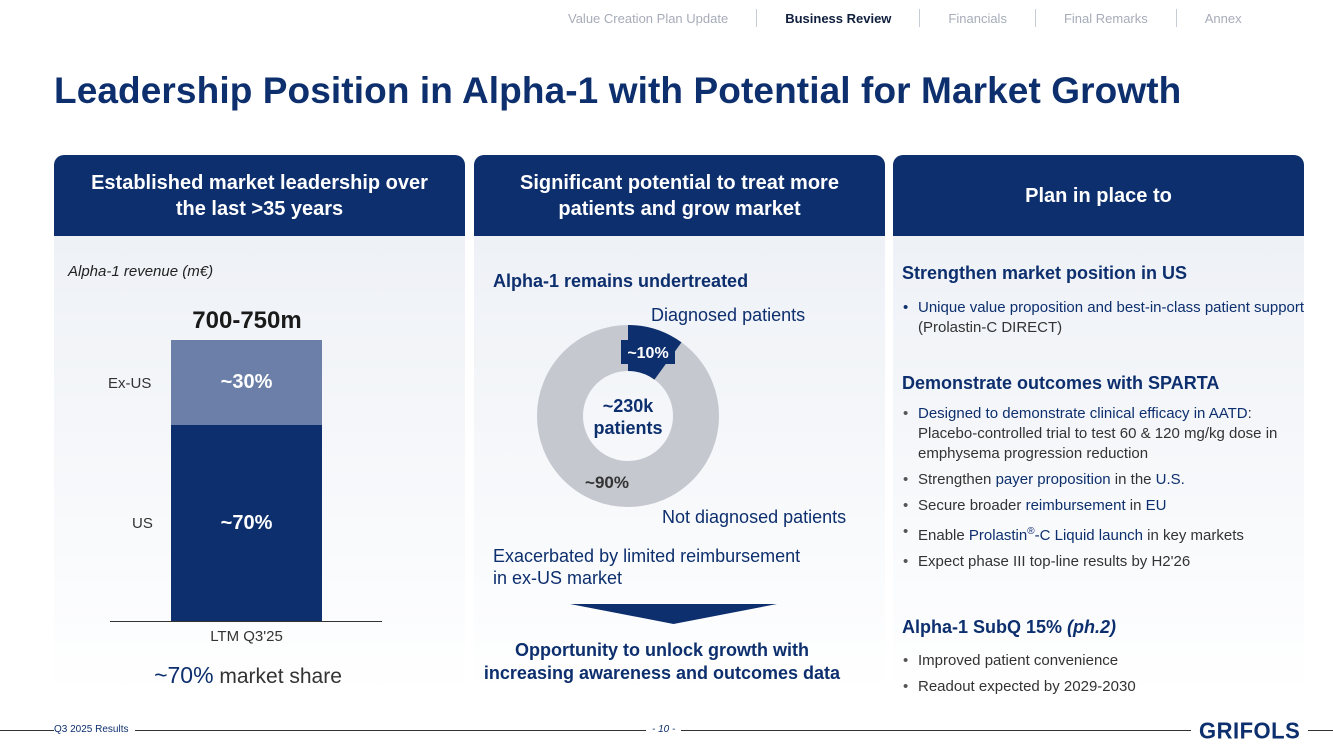  I want to click on exus-segment-label: Ex-US, so click(130, 383).